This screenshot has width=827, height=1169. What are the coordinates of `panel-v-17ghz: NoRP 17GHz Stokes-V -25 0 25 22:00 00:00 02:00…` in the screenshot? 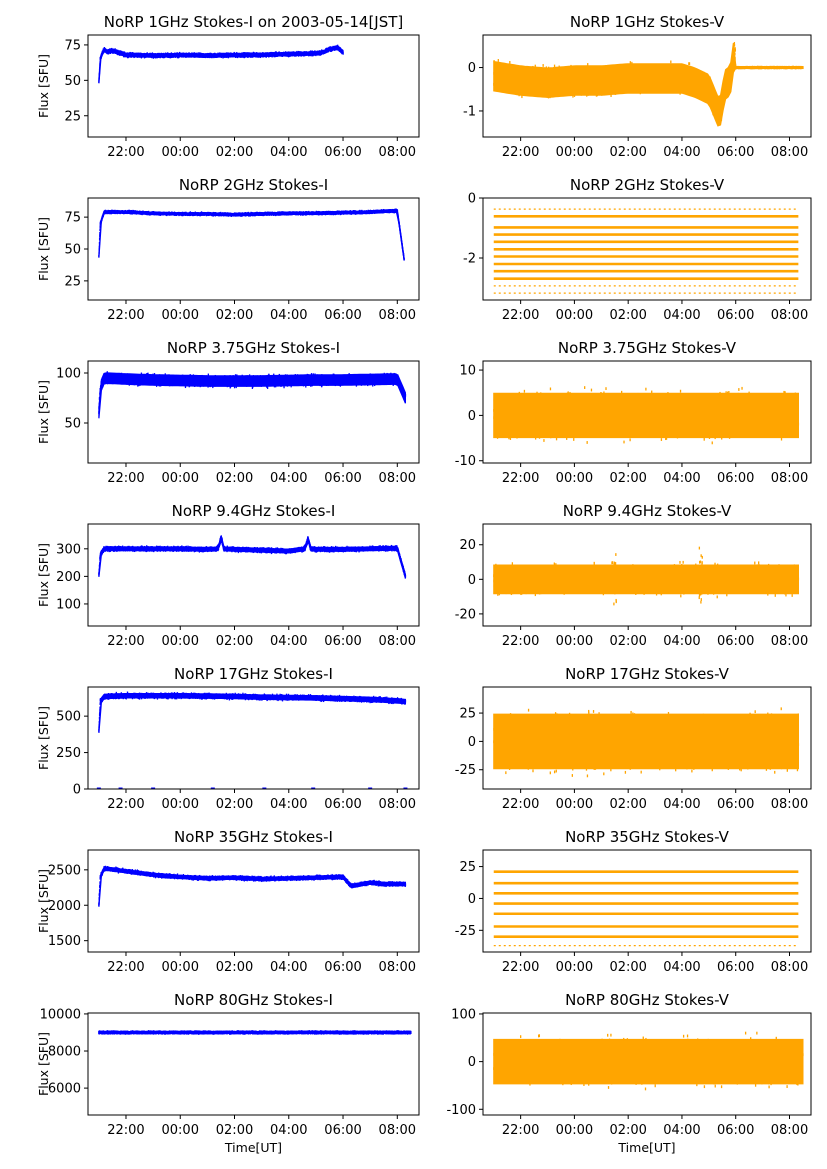 It's located at (633, 738).